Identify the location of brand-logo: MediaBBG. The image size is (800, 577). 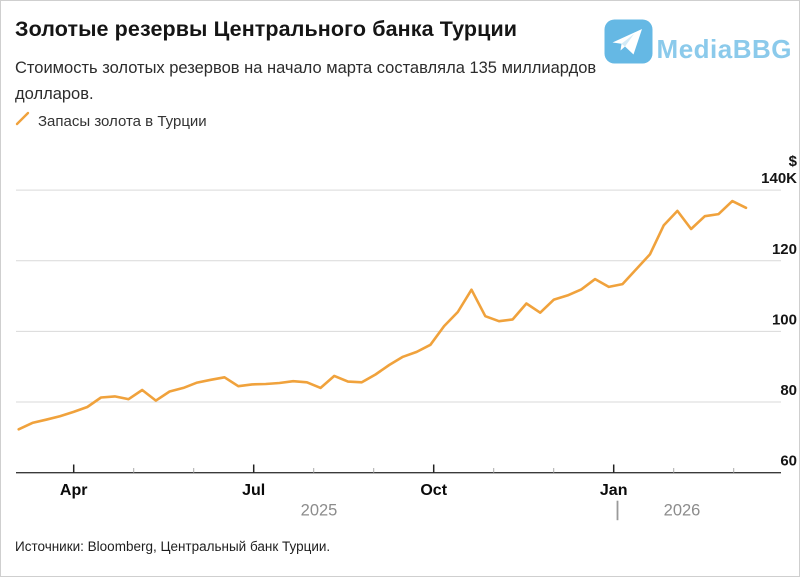
(698, 44).